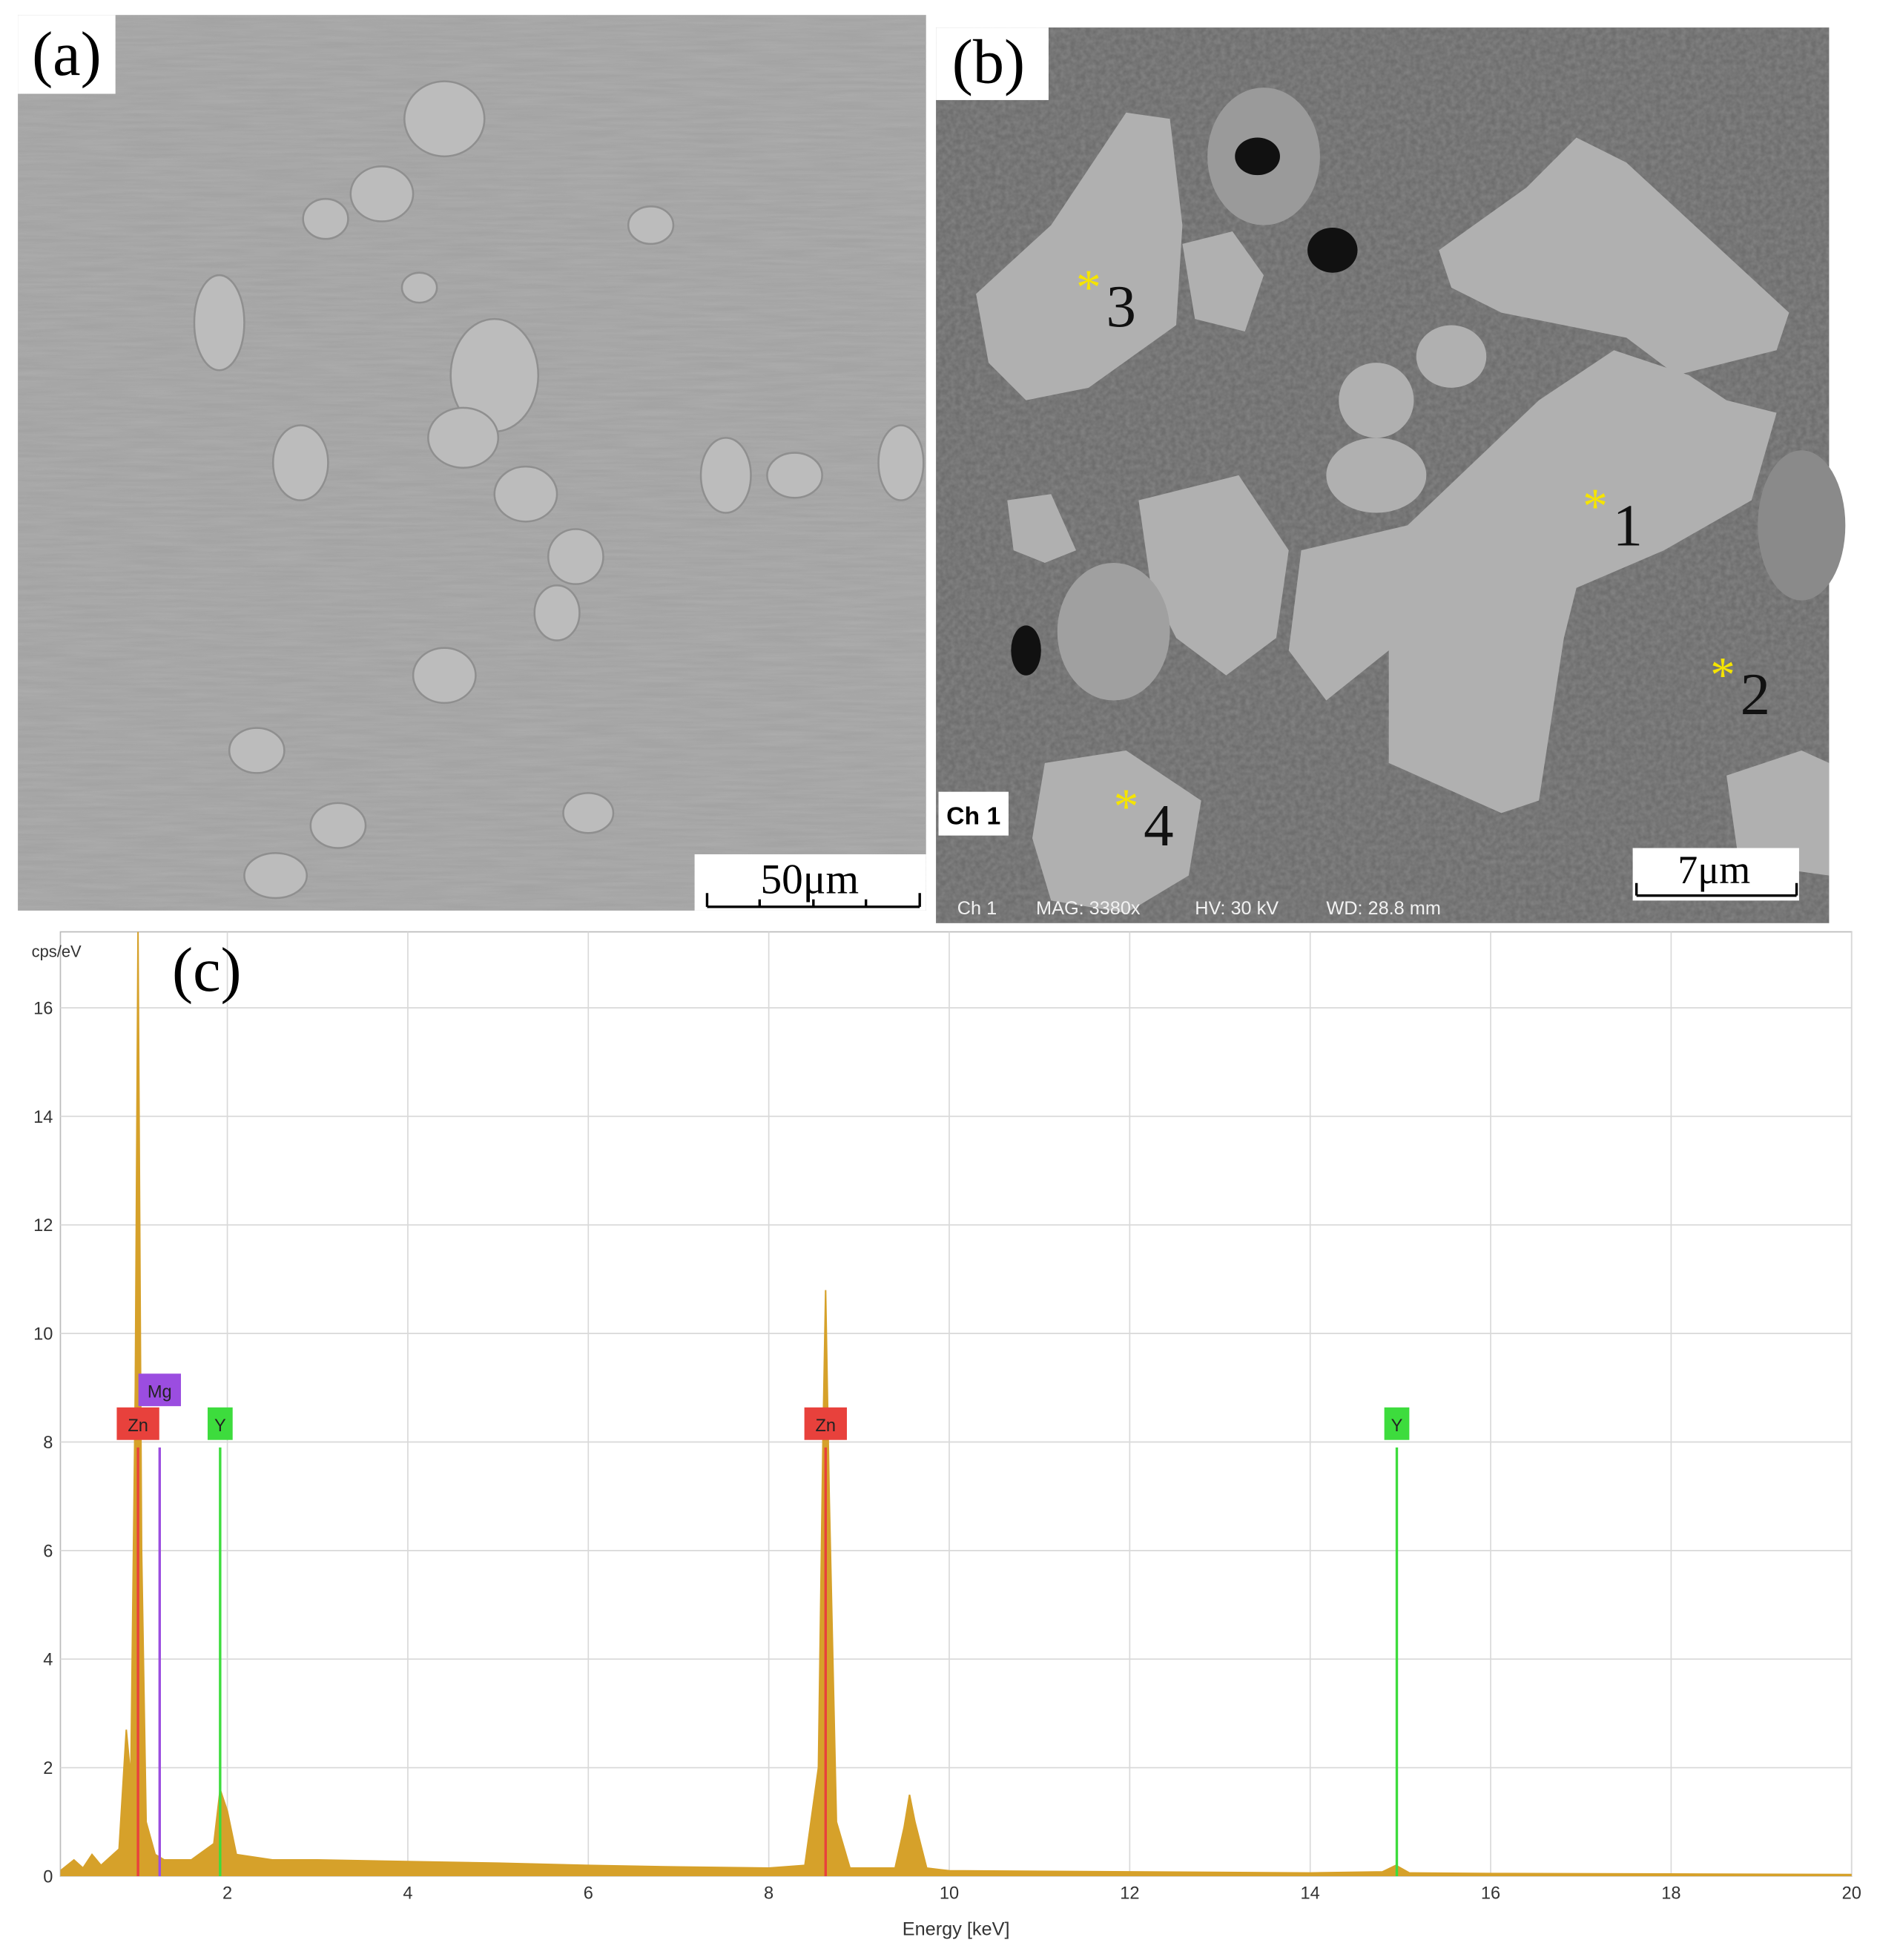  Describe the element at coordinates (407, 1893) in the screenshot. I see `x-tick-label: 4` at that location.